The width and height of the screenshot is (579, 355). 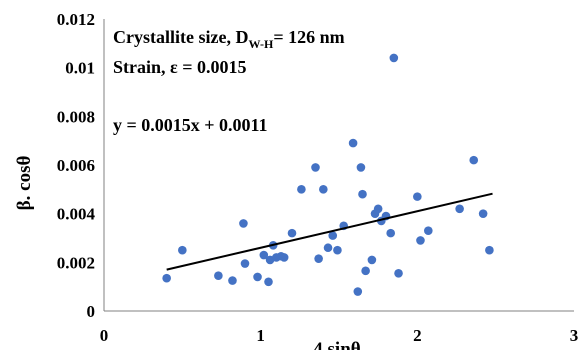 I want to click on annotation-equation: y = 0.0015x + 0.0011, so click(x=190, y=125).